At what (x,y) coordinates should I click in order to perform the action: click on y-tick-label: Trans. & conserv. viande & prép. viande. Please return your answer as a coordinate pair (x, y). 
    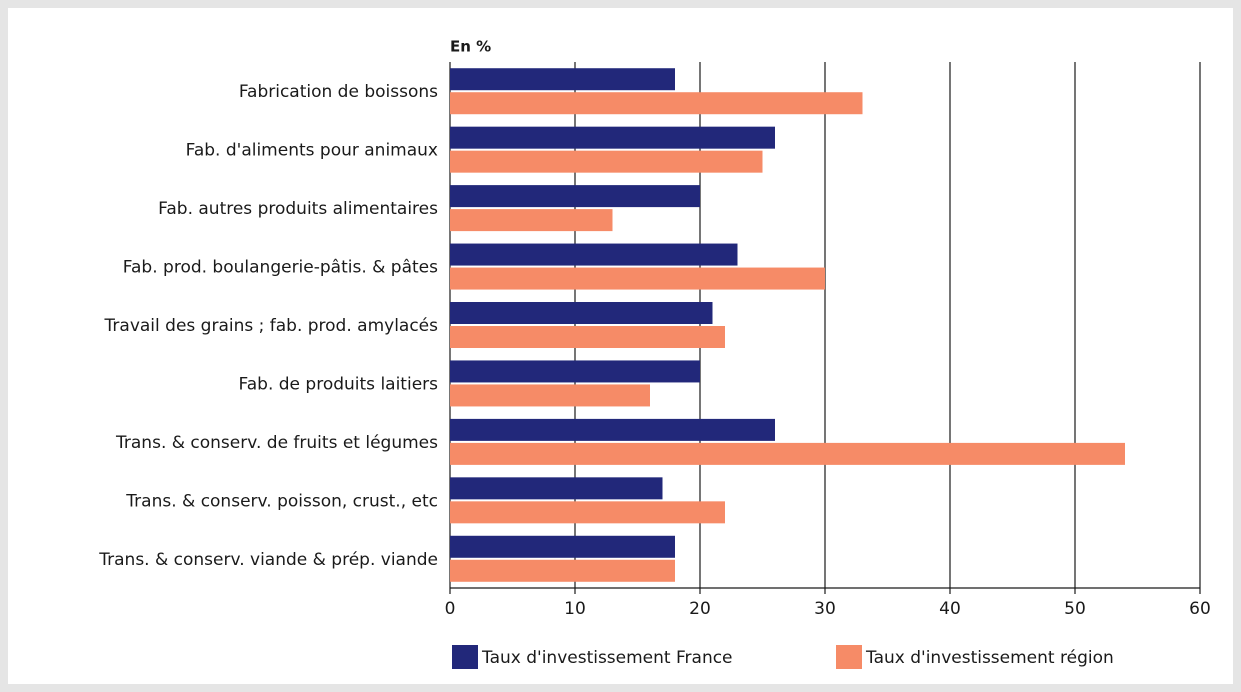
    Looking at the image, I should click on (268, 560).